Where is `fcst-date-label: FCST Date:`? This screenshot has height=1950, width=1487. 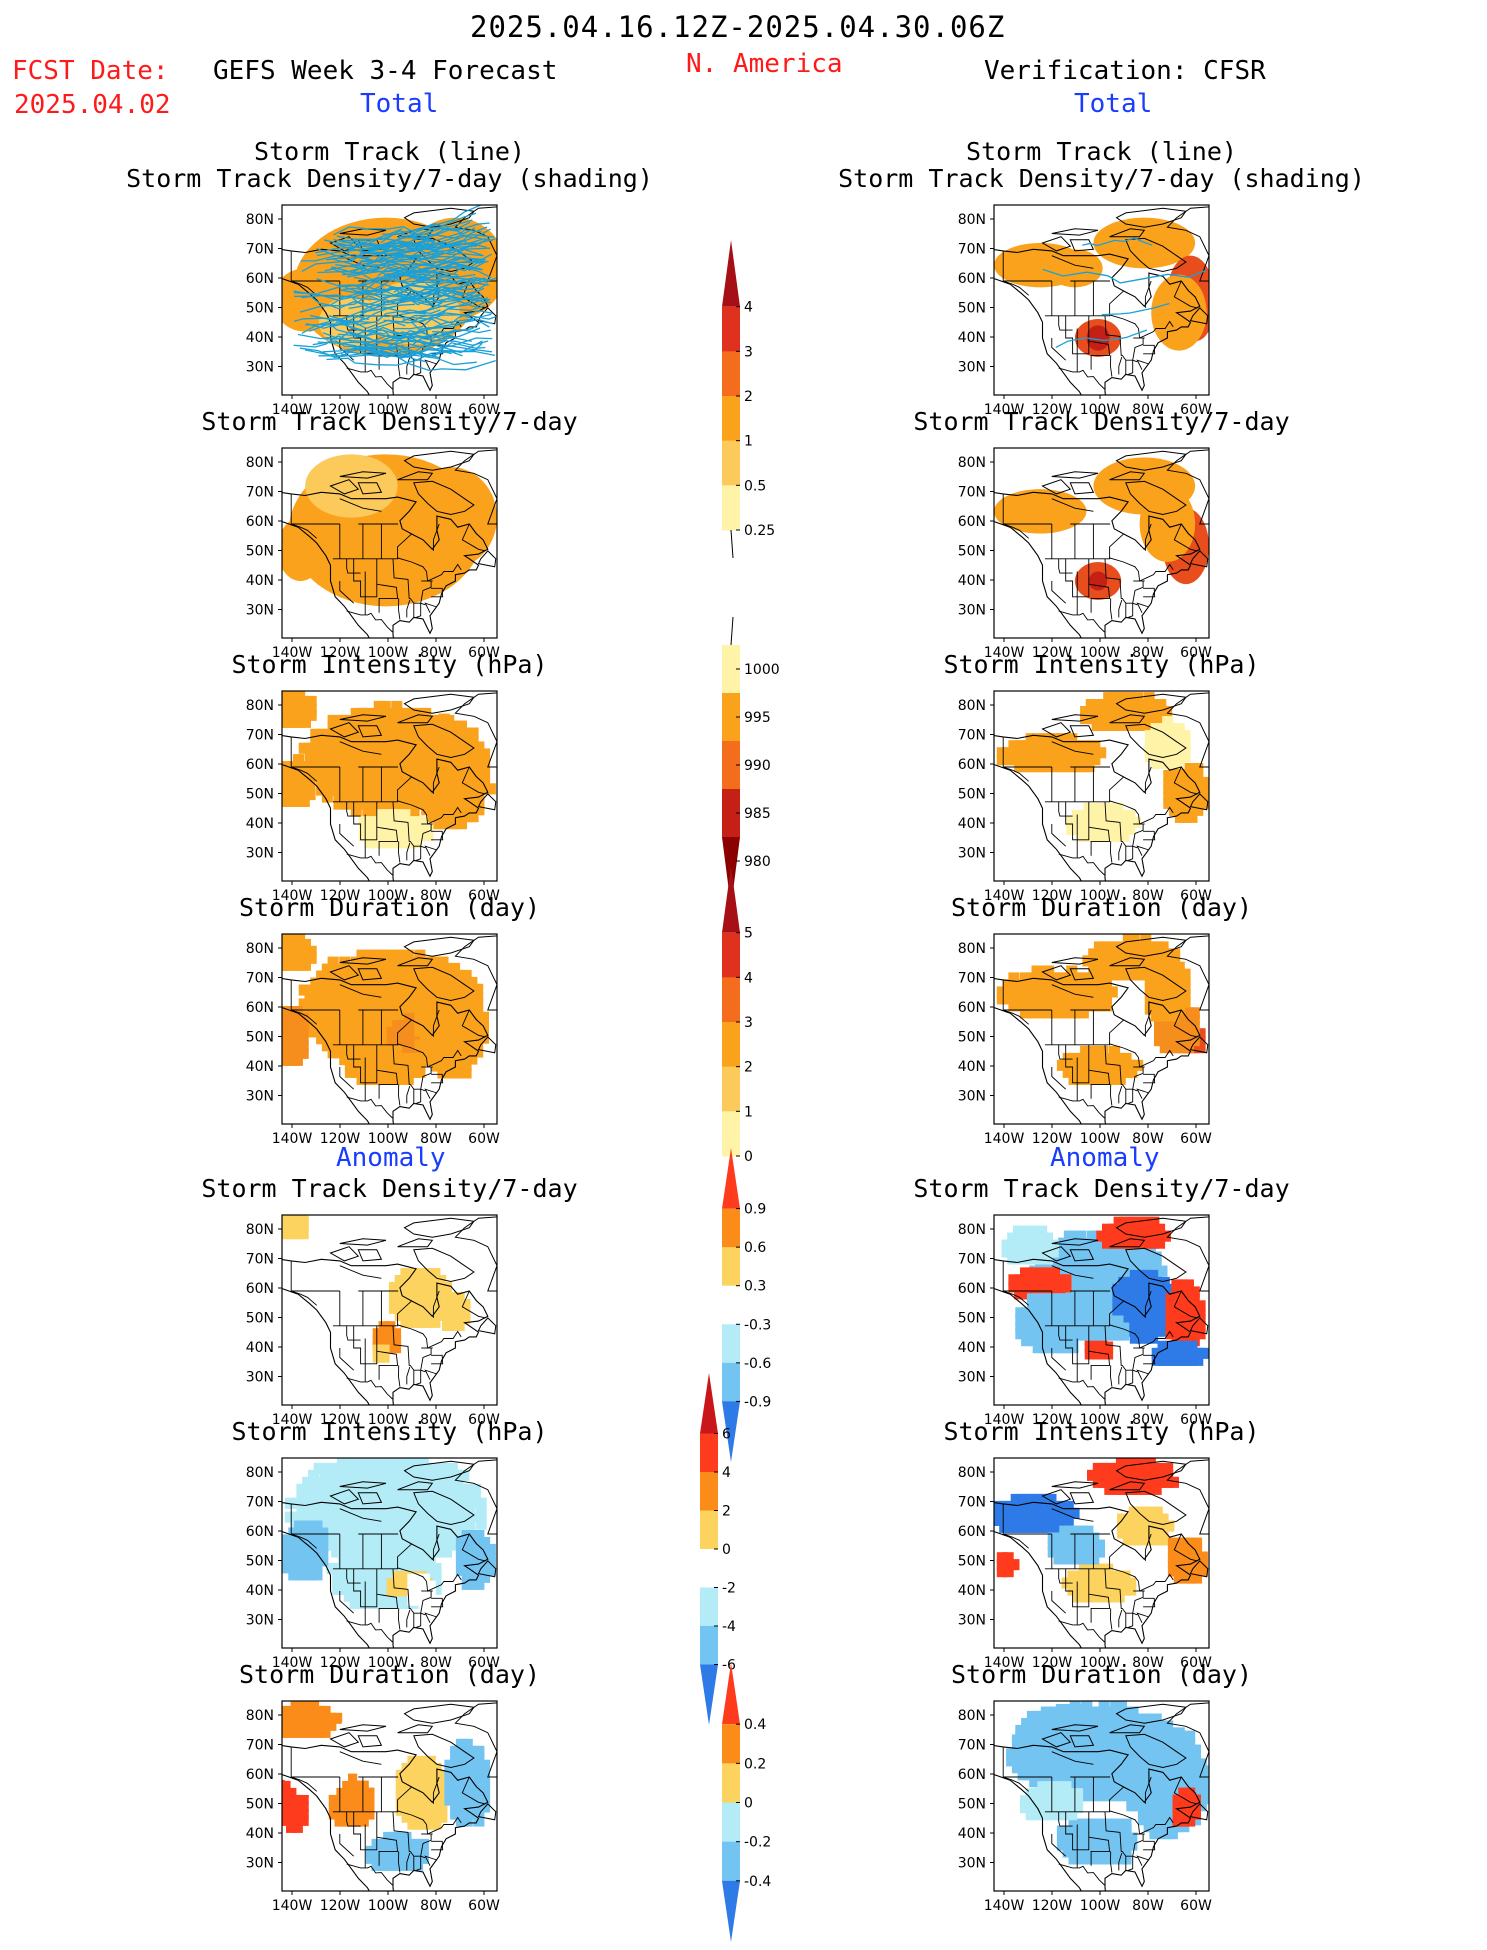 fcst-date-label: FCST Date: is located at coordinates (90, 71).